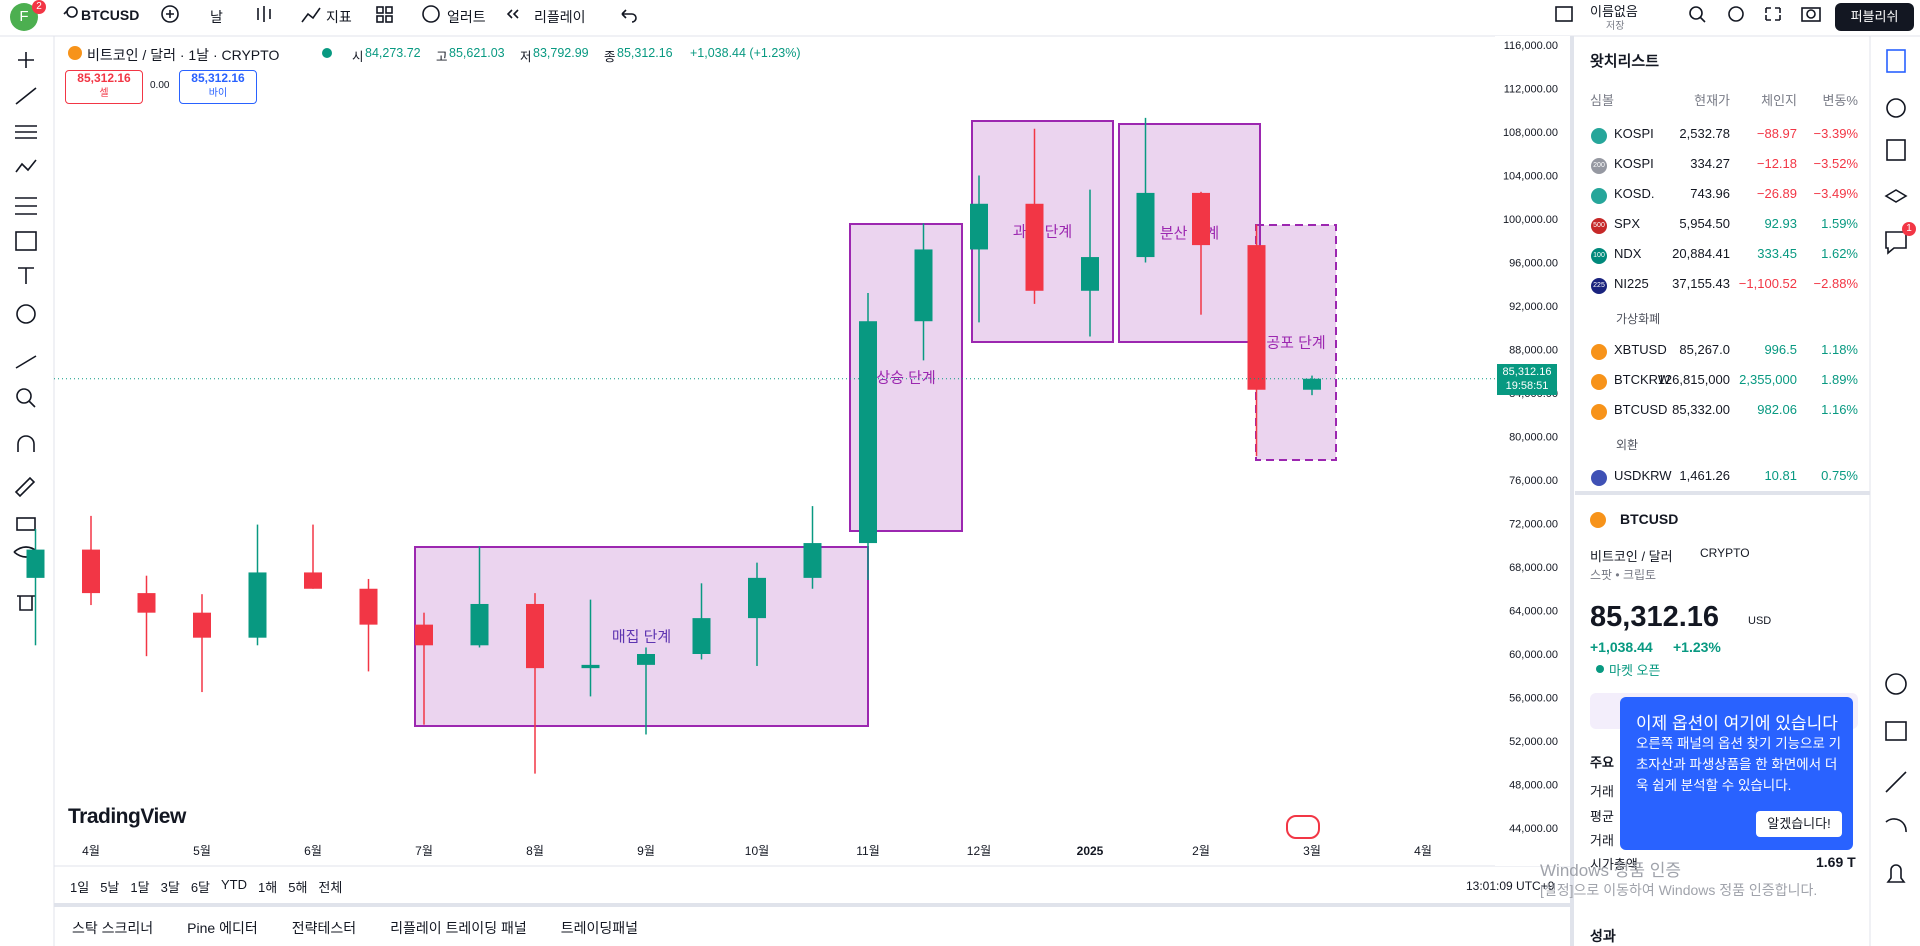  I want to click on change: 982.06, so click(1777, 409).